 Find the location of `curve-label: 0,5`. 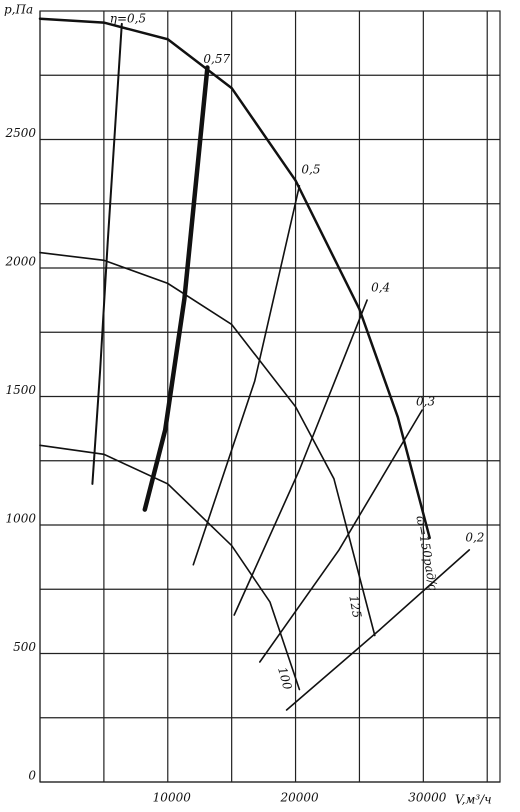

curve-label: 0,5 is located at coordinates (310, 169).